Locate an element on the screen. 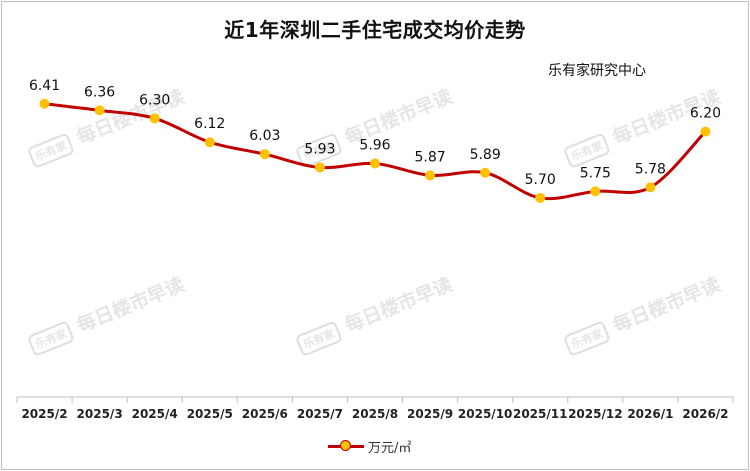  data-label: 6.30 is located at coordinates (154, 100).